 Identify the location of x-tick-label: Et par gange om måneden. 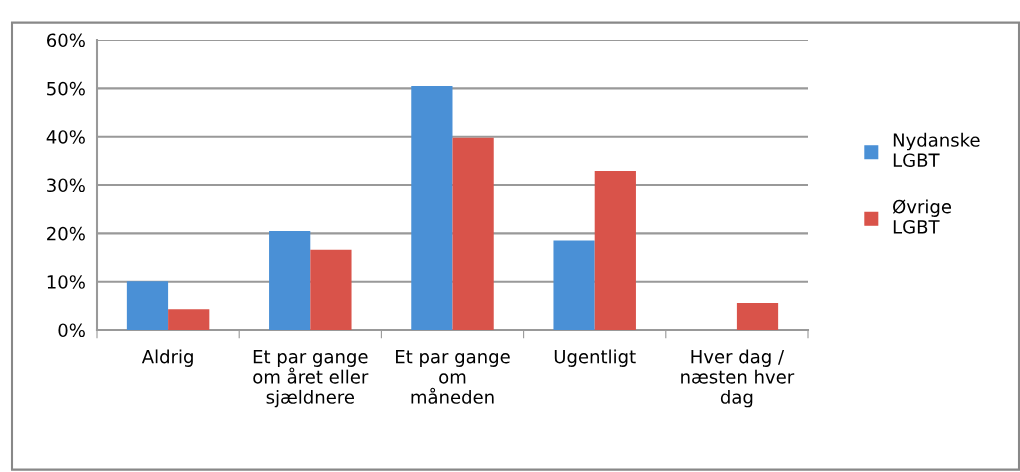
(453, 377).